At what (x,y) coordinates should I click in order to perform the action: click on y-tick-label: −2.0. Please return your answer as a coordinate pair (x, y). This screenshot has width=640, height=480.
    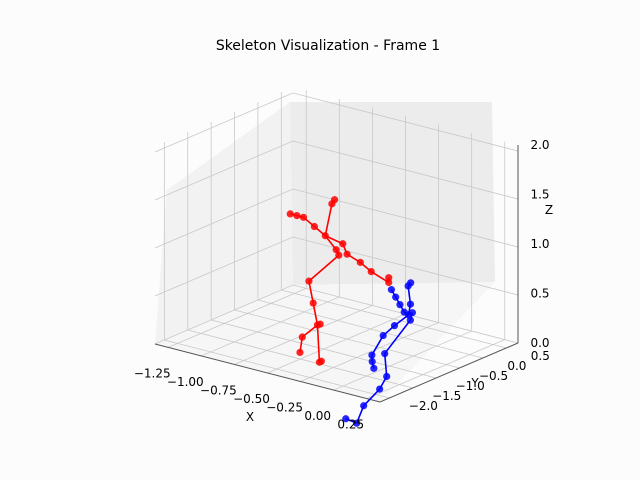
    Looking at the image, I should click on (423, 406).